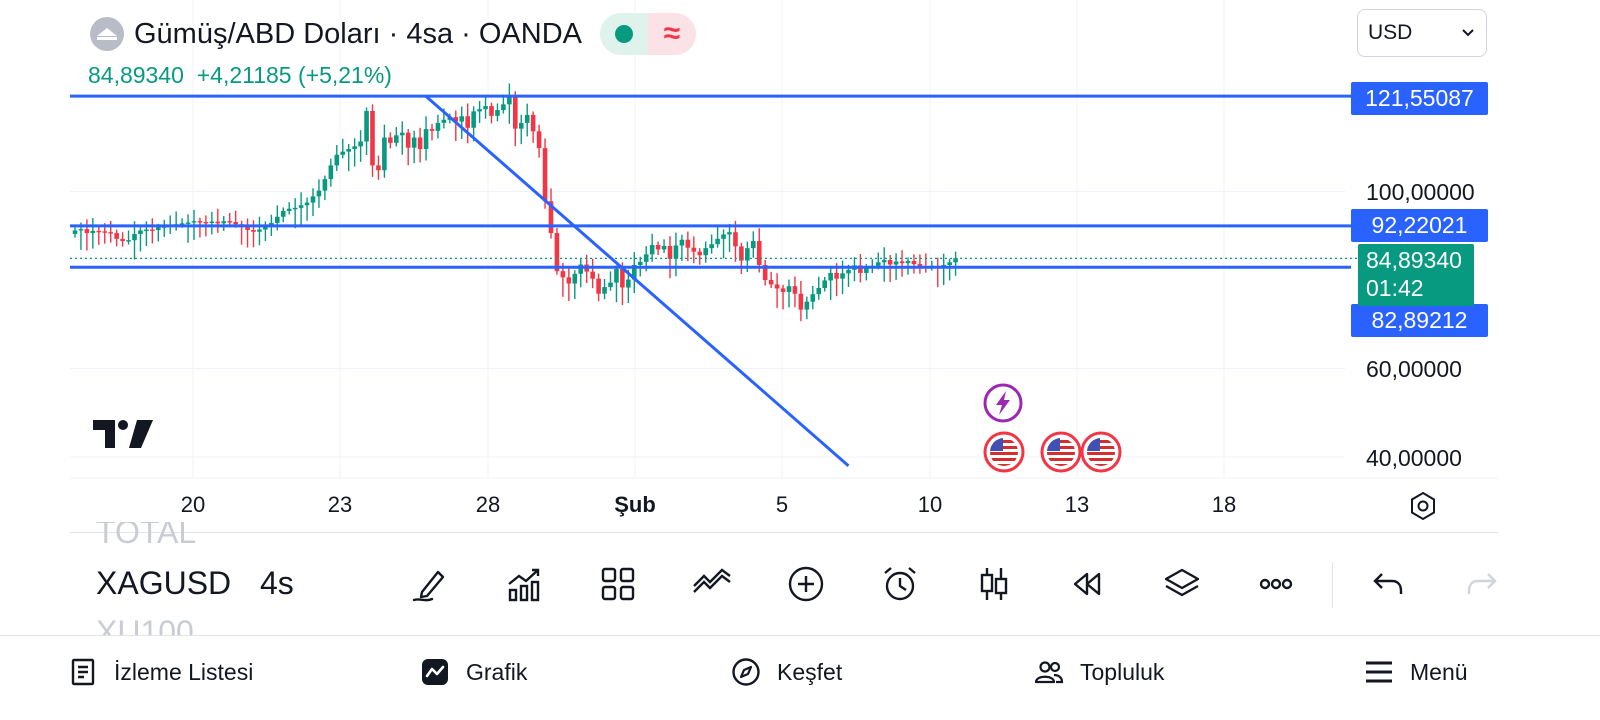 The width and height of the screenshot is (1600, 720). What do you see at coordinates (1099, 672) in the screenshot?
I see `nav-community: Topluluk` at bounding box center [1099, 672].